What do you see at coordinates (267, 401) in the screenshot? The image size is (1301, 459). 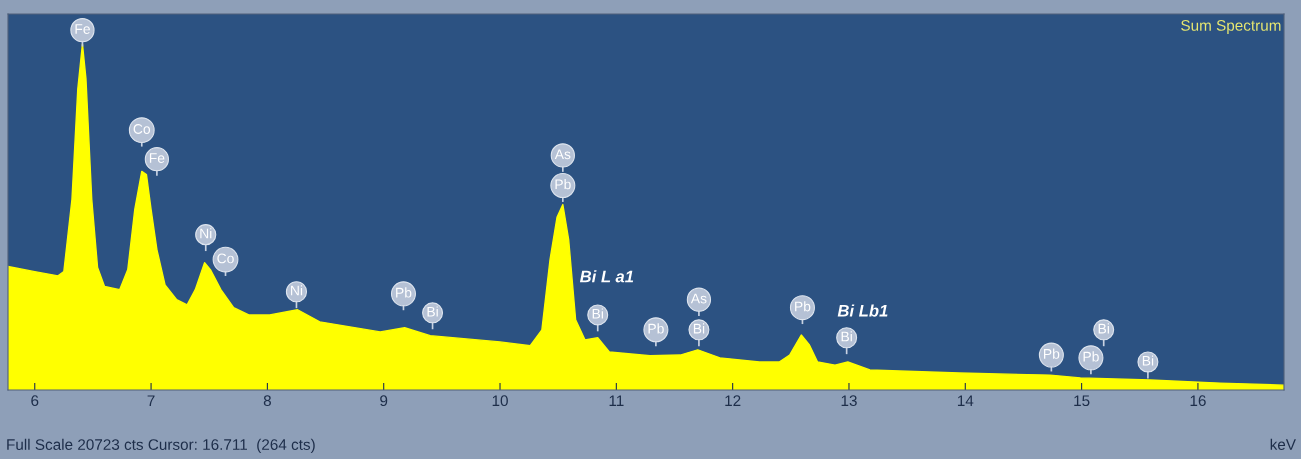 I see `x-tick-label: 8` at bounding box center [267, 401].